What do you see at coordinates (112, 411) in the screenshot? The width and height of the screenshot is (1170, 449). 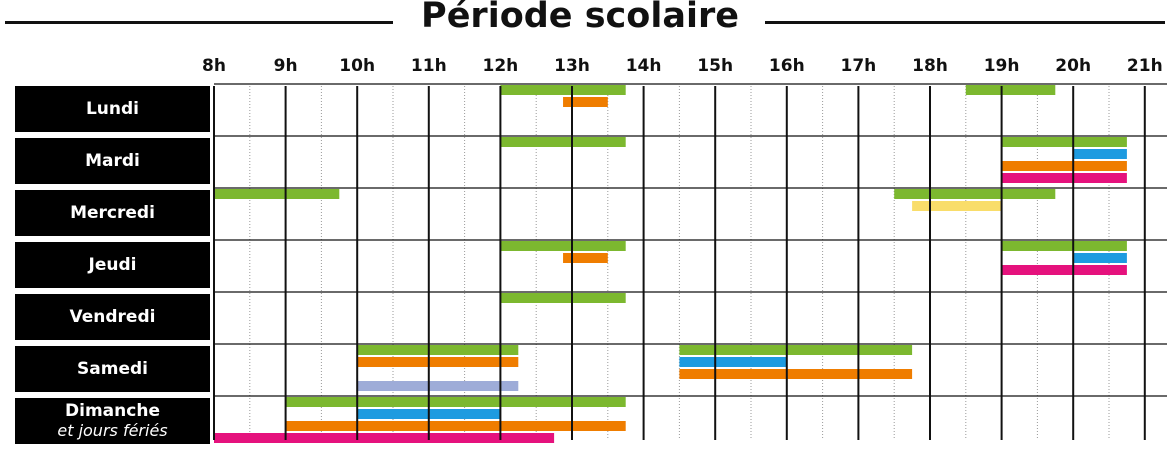 I see `day-name: Dimanche` at bounding box center [112, 411].